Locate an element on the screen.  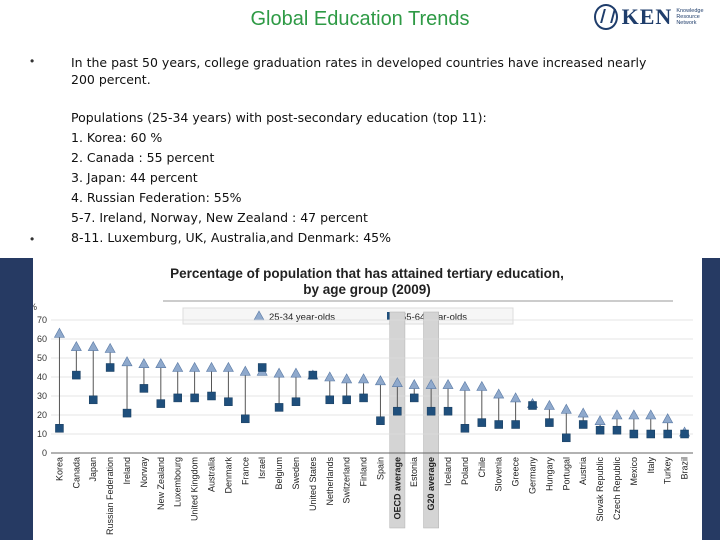
x-tick-label: Estonia is located at coordinates (414, 472).